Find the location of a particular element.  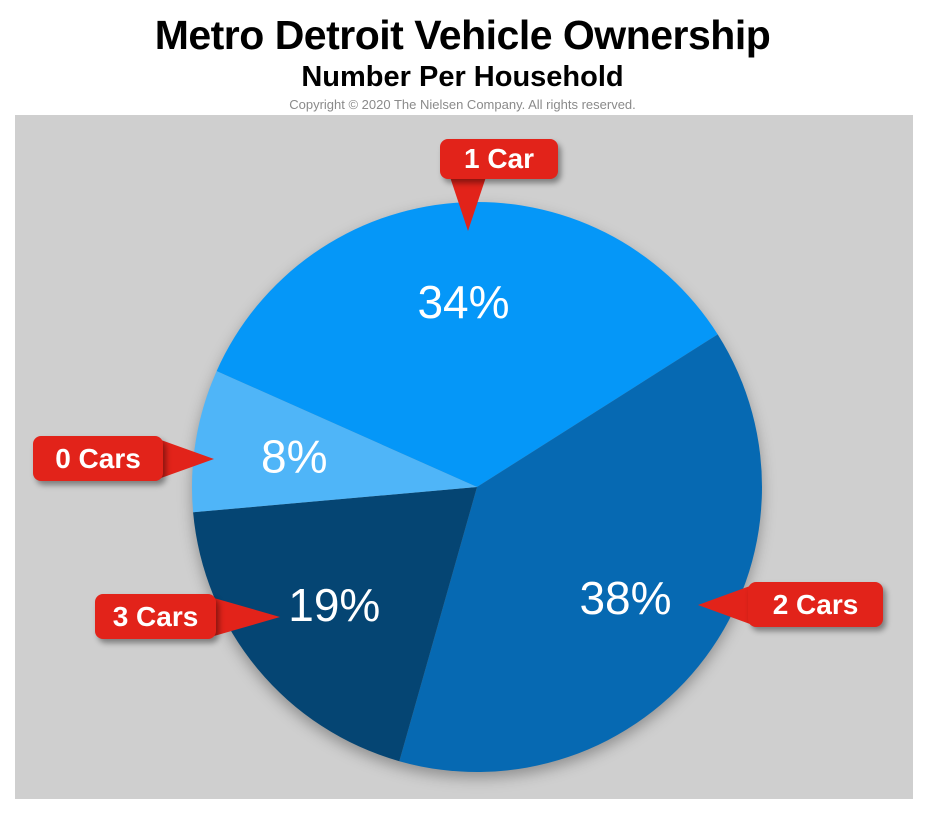

callout-label: 0 Cars is located at coordinates (98, 458).